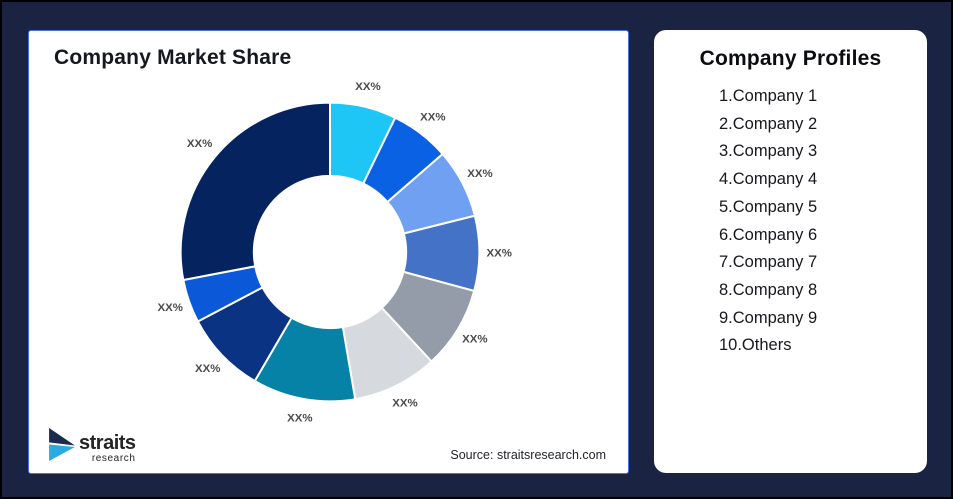 Image resolution: width=953 pixels, height=499 pixels. I want to click on logo-sub-text: research, so click(113, 458).